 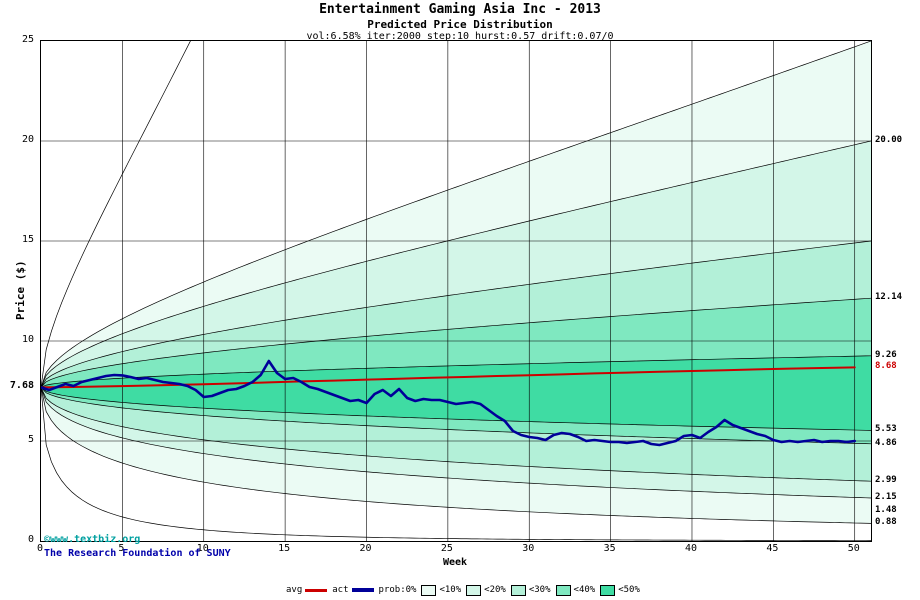 What do you see at coordinates (495, 590) in the screenshot?
I see `legend-band-label-2: <20%` at bounding box center [495, 590].